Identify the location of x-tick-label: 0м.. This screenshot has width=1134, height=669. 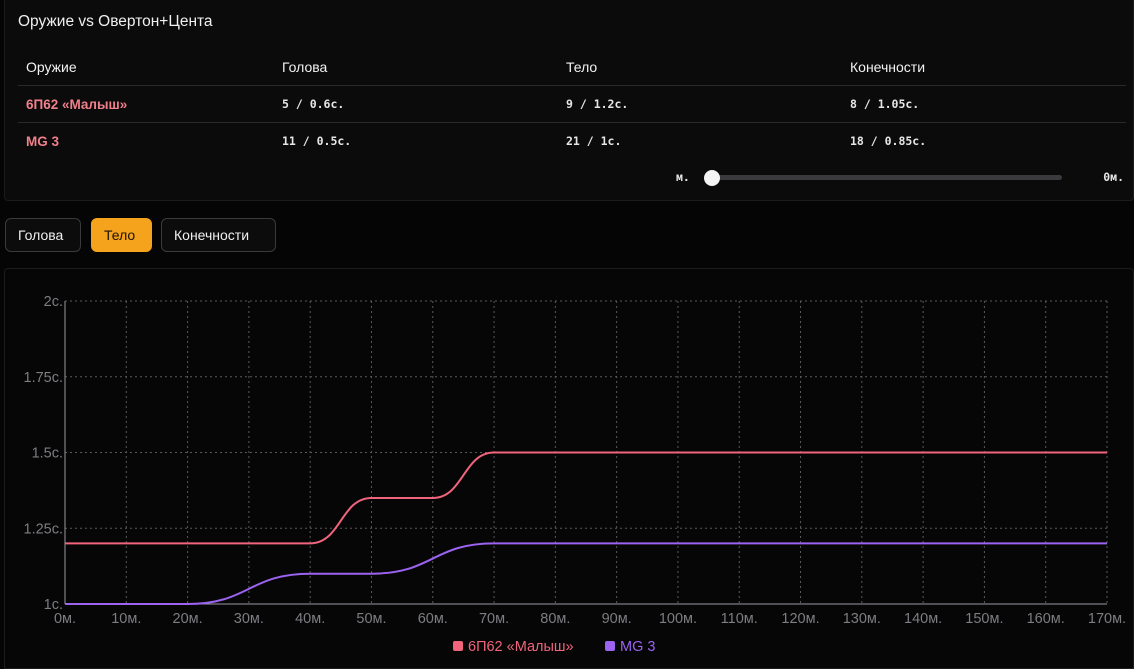
(65, 619).